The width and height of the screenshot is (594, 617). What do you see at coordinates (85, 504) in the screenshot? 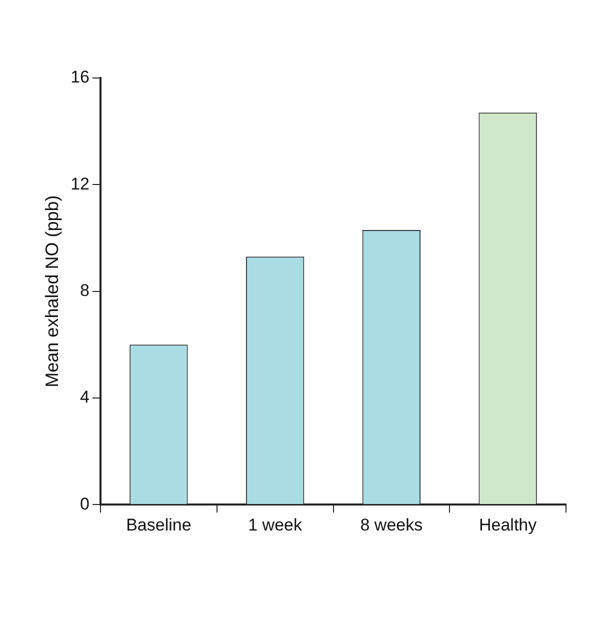
I see `y-tick-label: 0` at bounding box center [85, 504].